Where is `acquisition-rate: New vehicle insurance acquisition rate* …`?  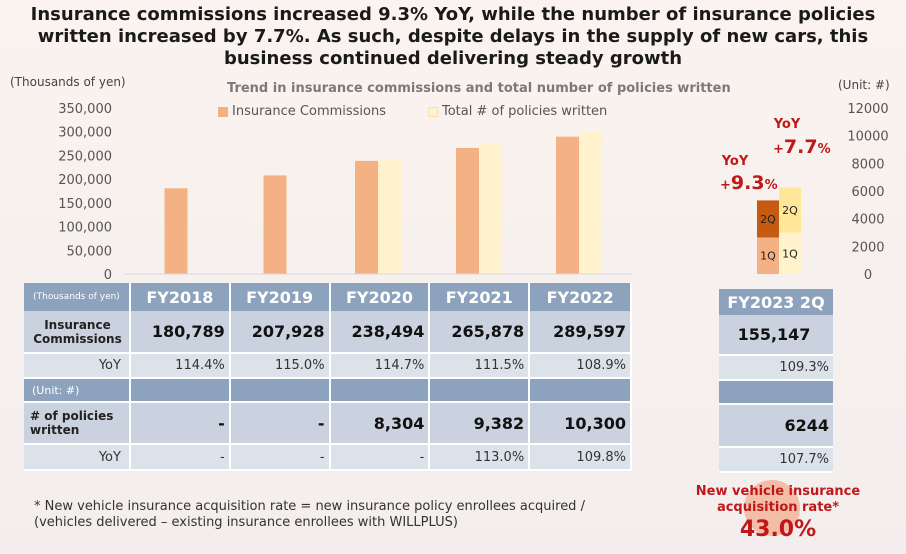 acquisition-rate: New vehicle insurance acquisition rate* … is located at coordinates (778, 514).